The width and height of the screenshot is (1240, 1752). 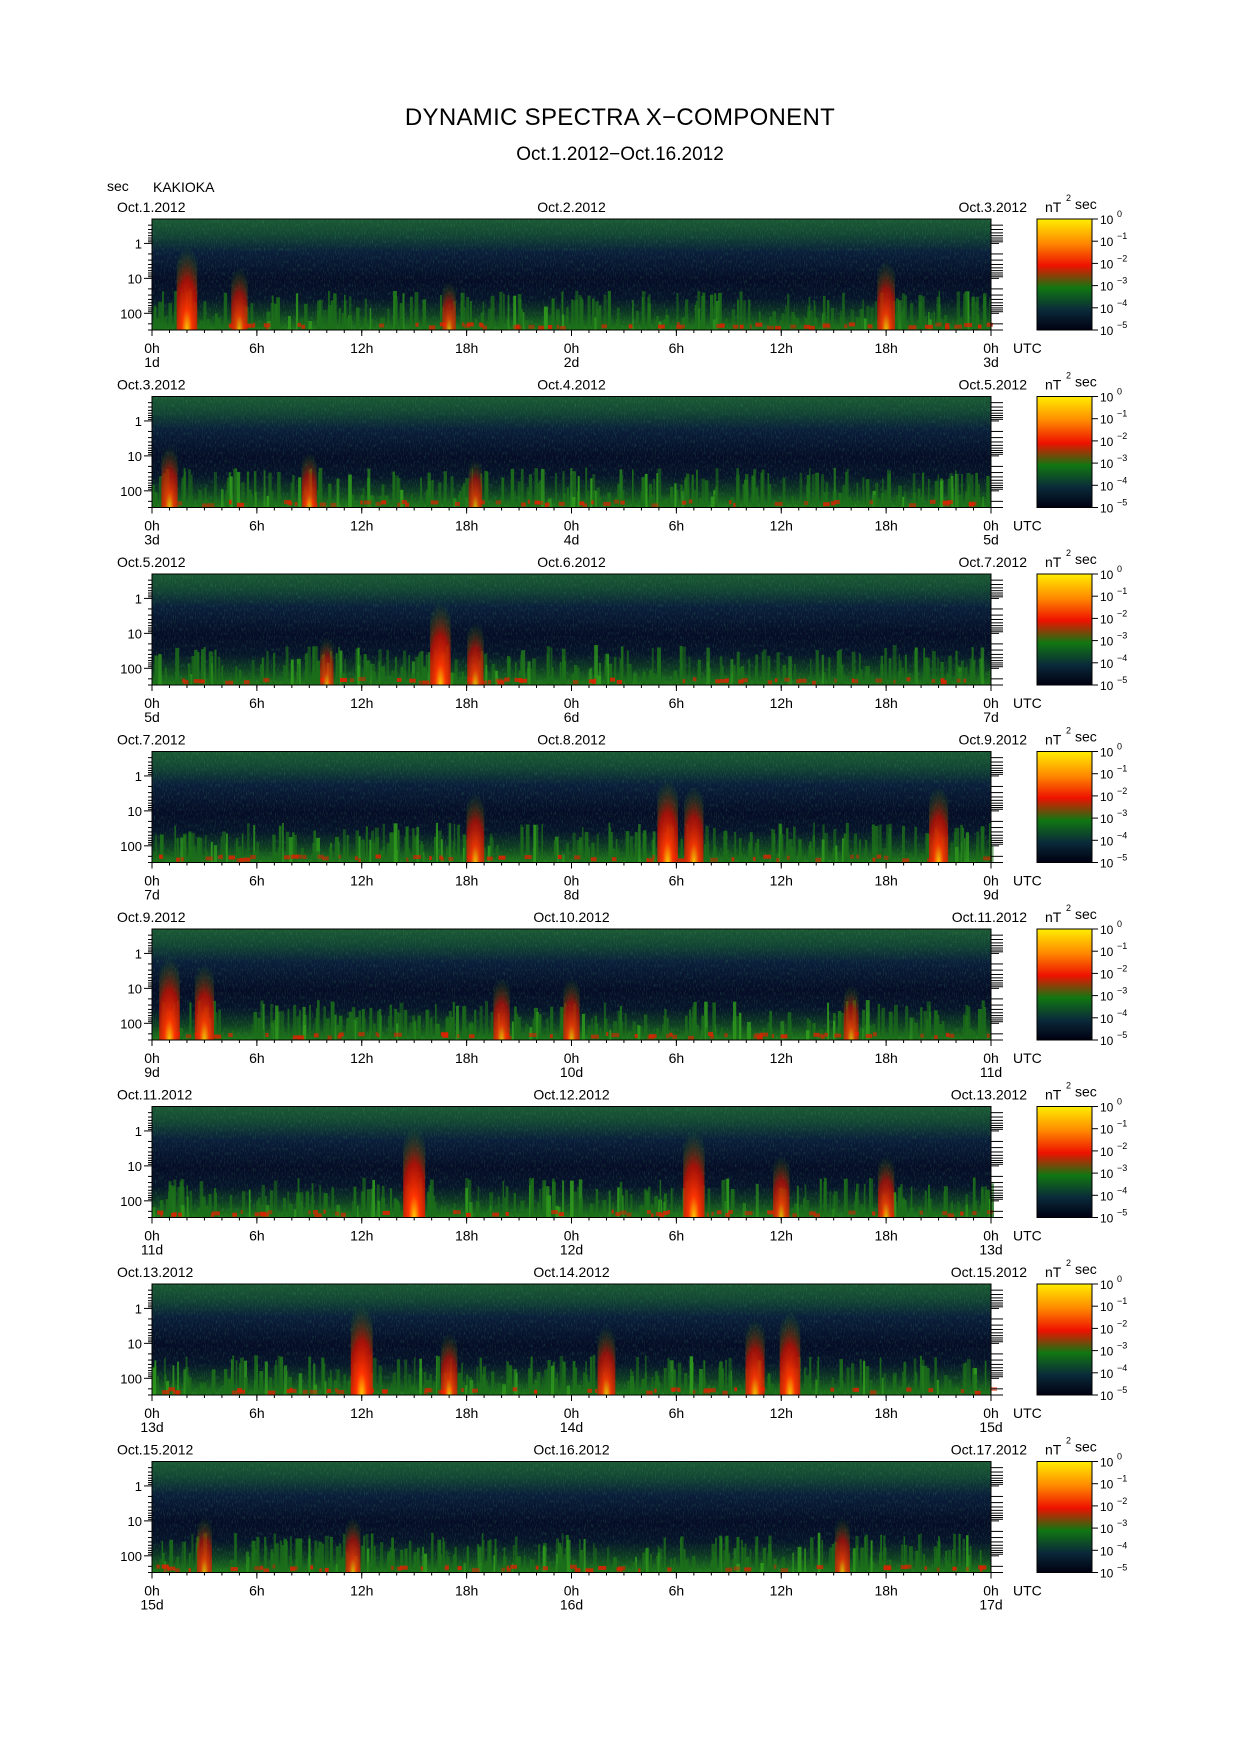 I want to click on colorbar-gradient, so click(x=1064, y=1339).